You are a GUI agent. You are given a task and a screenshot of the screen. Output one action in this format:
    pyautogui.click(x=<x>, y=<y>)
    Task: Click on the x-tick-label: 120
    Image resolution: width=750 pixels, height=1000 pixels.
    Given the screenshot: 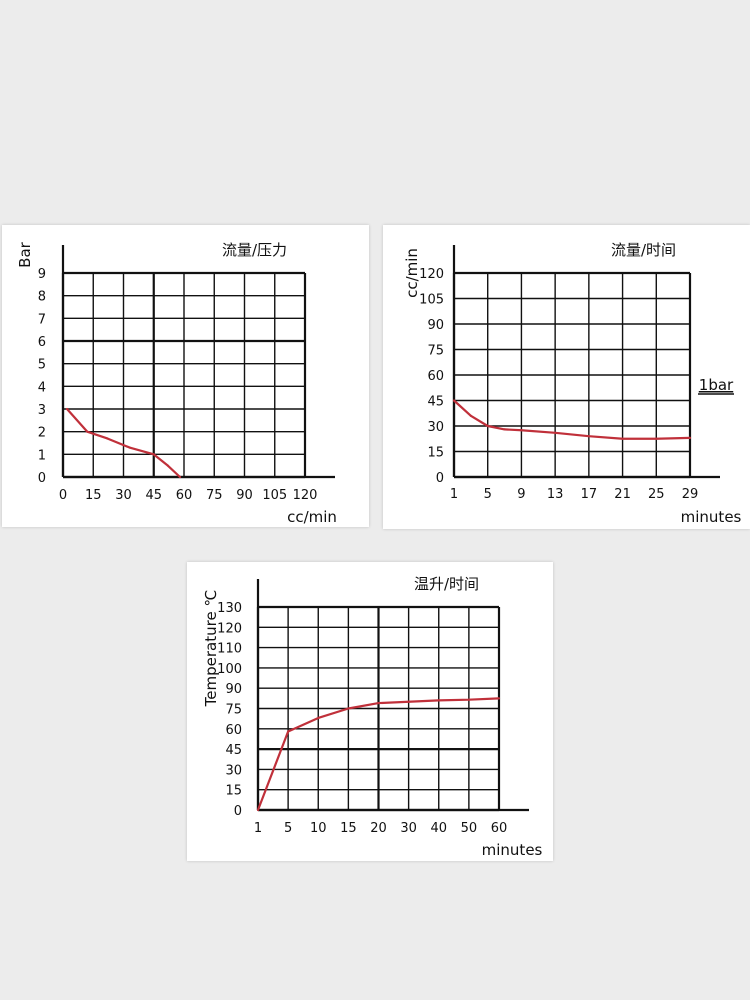 What is the action you would take?
    pyautogui.click(x=305, y=495)
    